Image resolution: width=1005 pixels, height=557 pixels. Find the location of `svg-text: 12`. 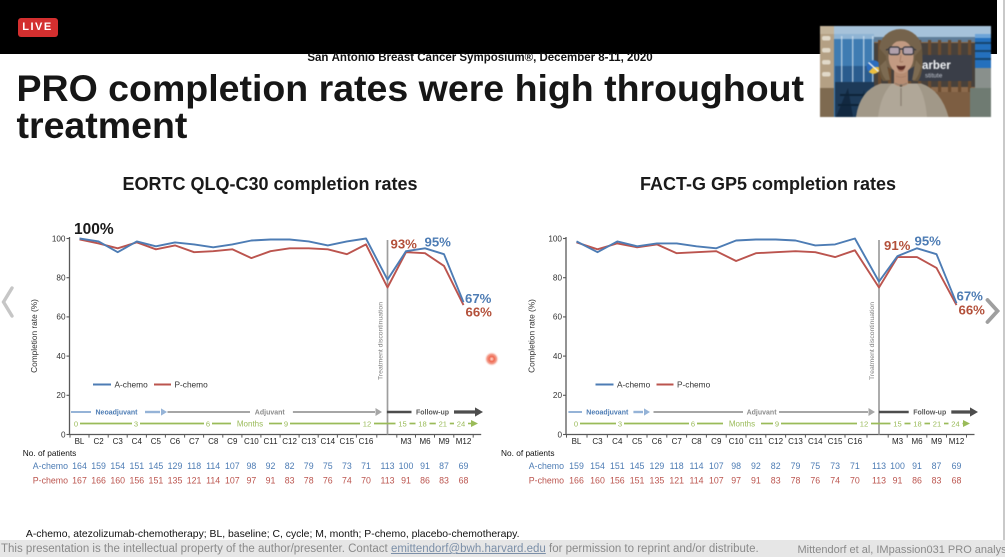

svg-text: 12 is located at coordinates (367, 423).